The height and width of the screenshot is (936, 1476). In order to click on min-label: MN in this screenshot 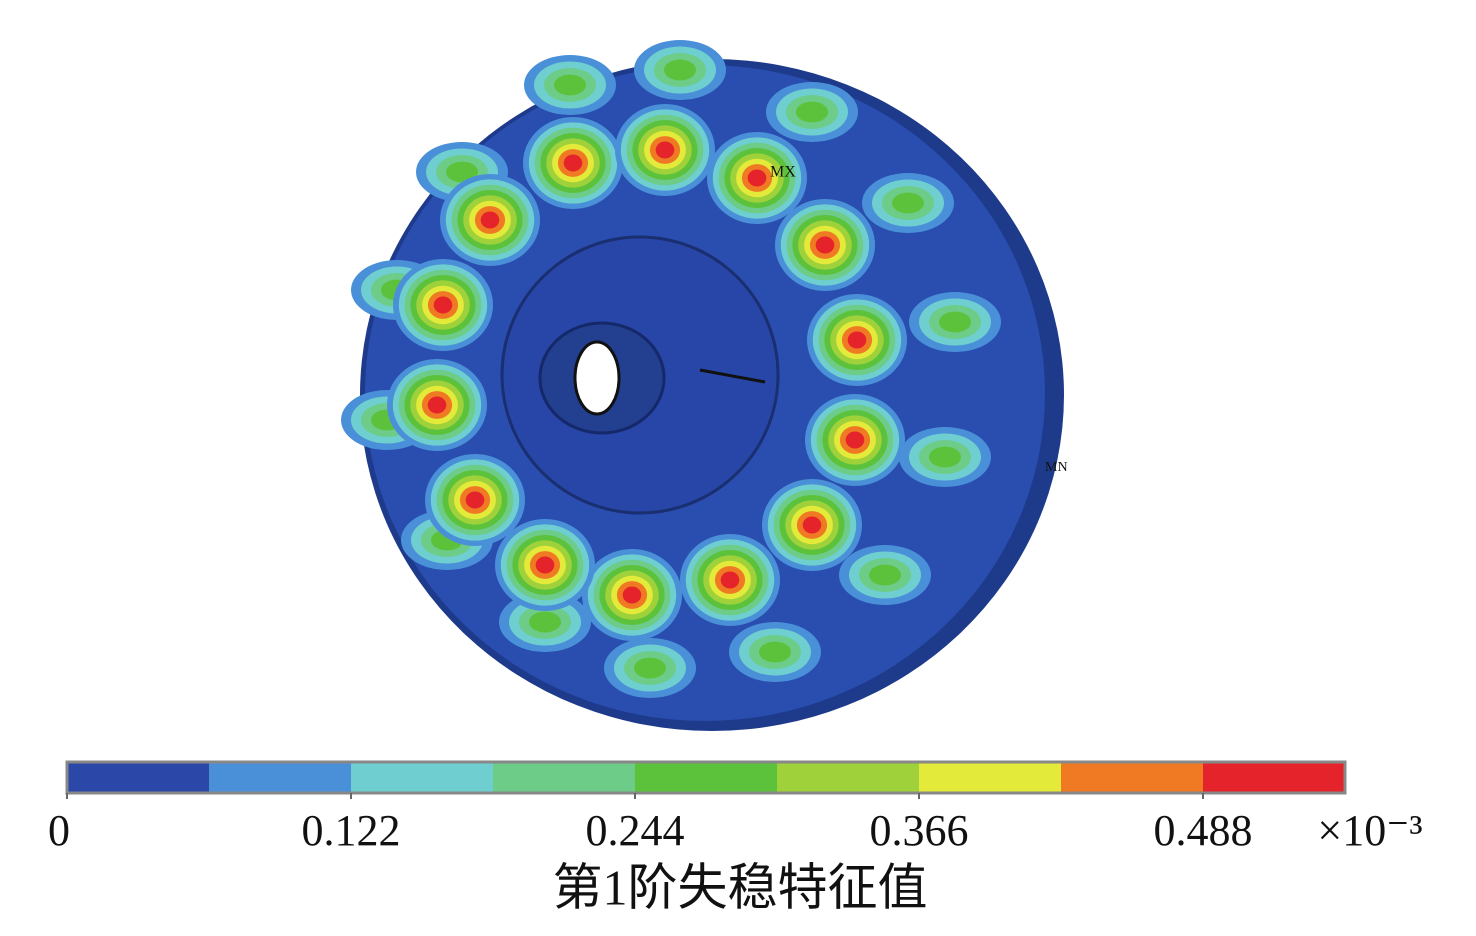, I will do `click(1056, 467)`.